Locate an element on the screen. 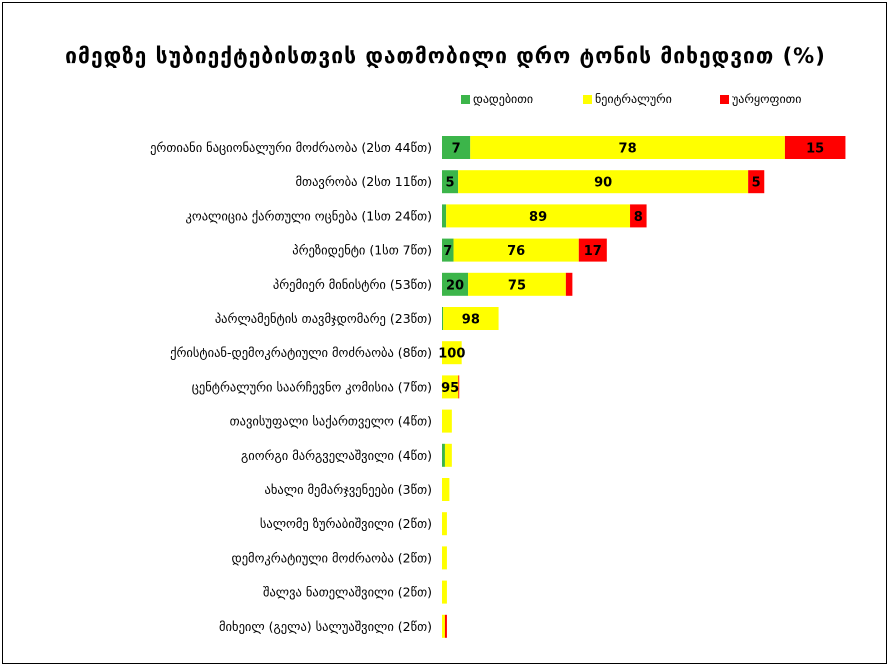 The width and height of the screenshot is (891, 667). legend-swatch-negative is located at coordinates (724, 99).